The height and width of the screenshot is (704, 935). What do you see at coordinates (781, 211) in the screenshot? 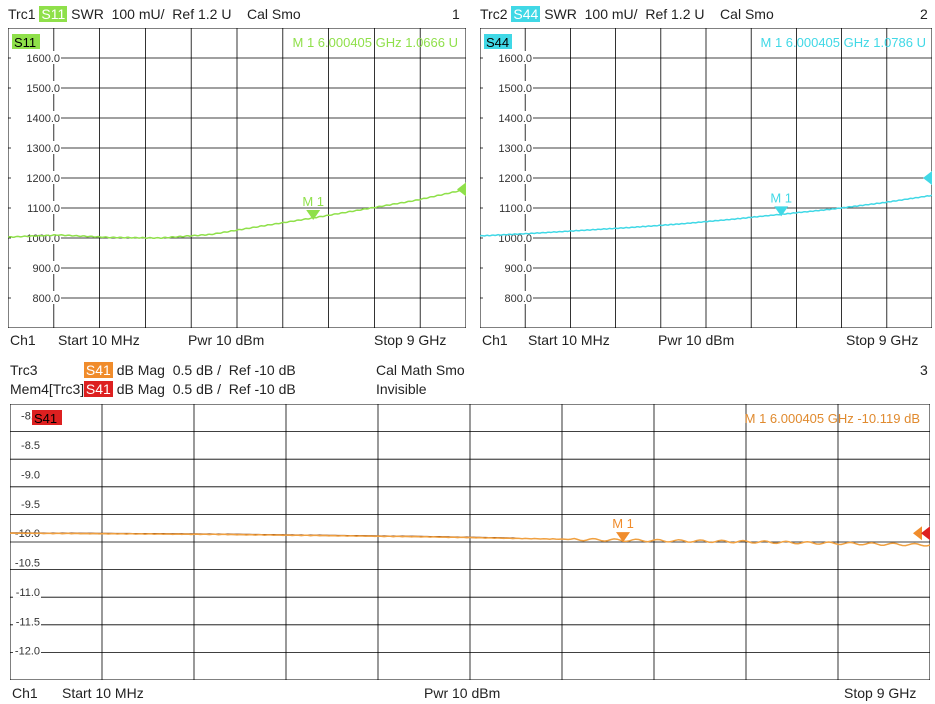
I see `marker2-triangle` at bounding box center [781, 211].